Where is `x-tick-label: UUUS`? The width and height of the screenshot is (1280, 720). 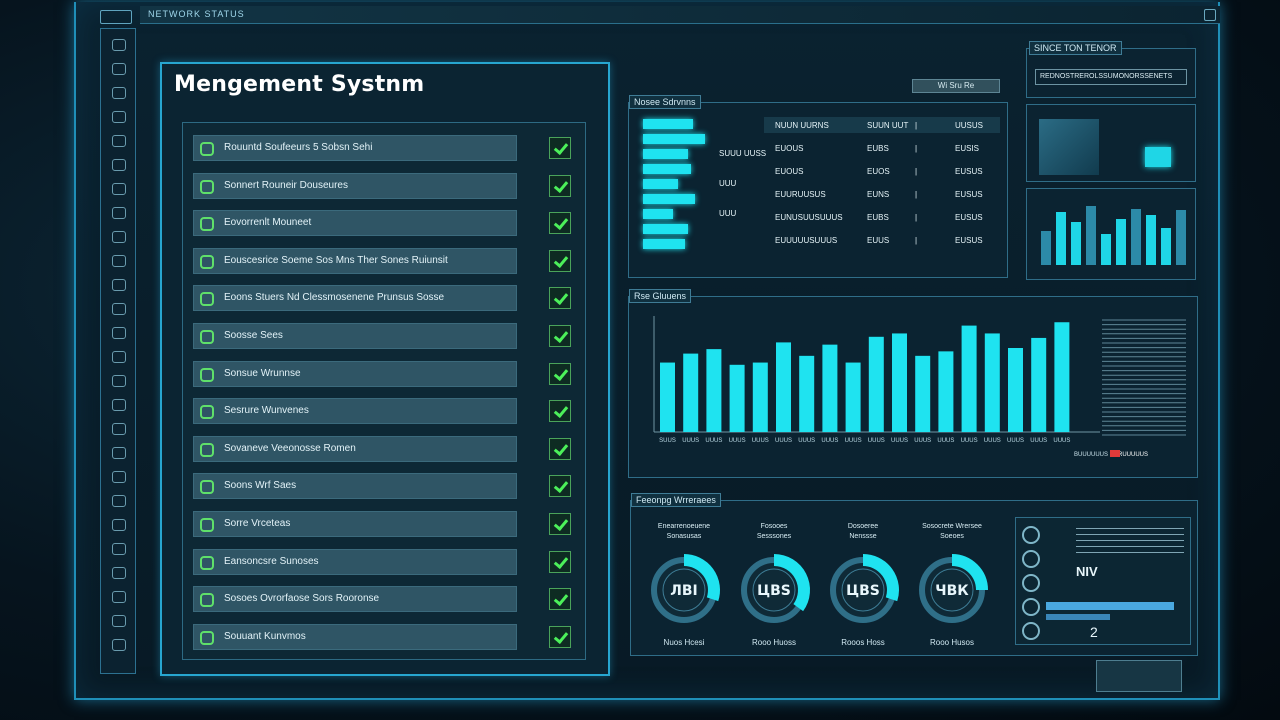 x-tick-label: UUUS is located at coordinates (713, 441).